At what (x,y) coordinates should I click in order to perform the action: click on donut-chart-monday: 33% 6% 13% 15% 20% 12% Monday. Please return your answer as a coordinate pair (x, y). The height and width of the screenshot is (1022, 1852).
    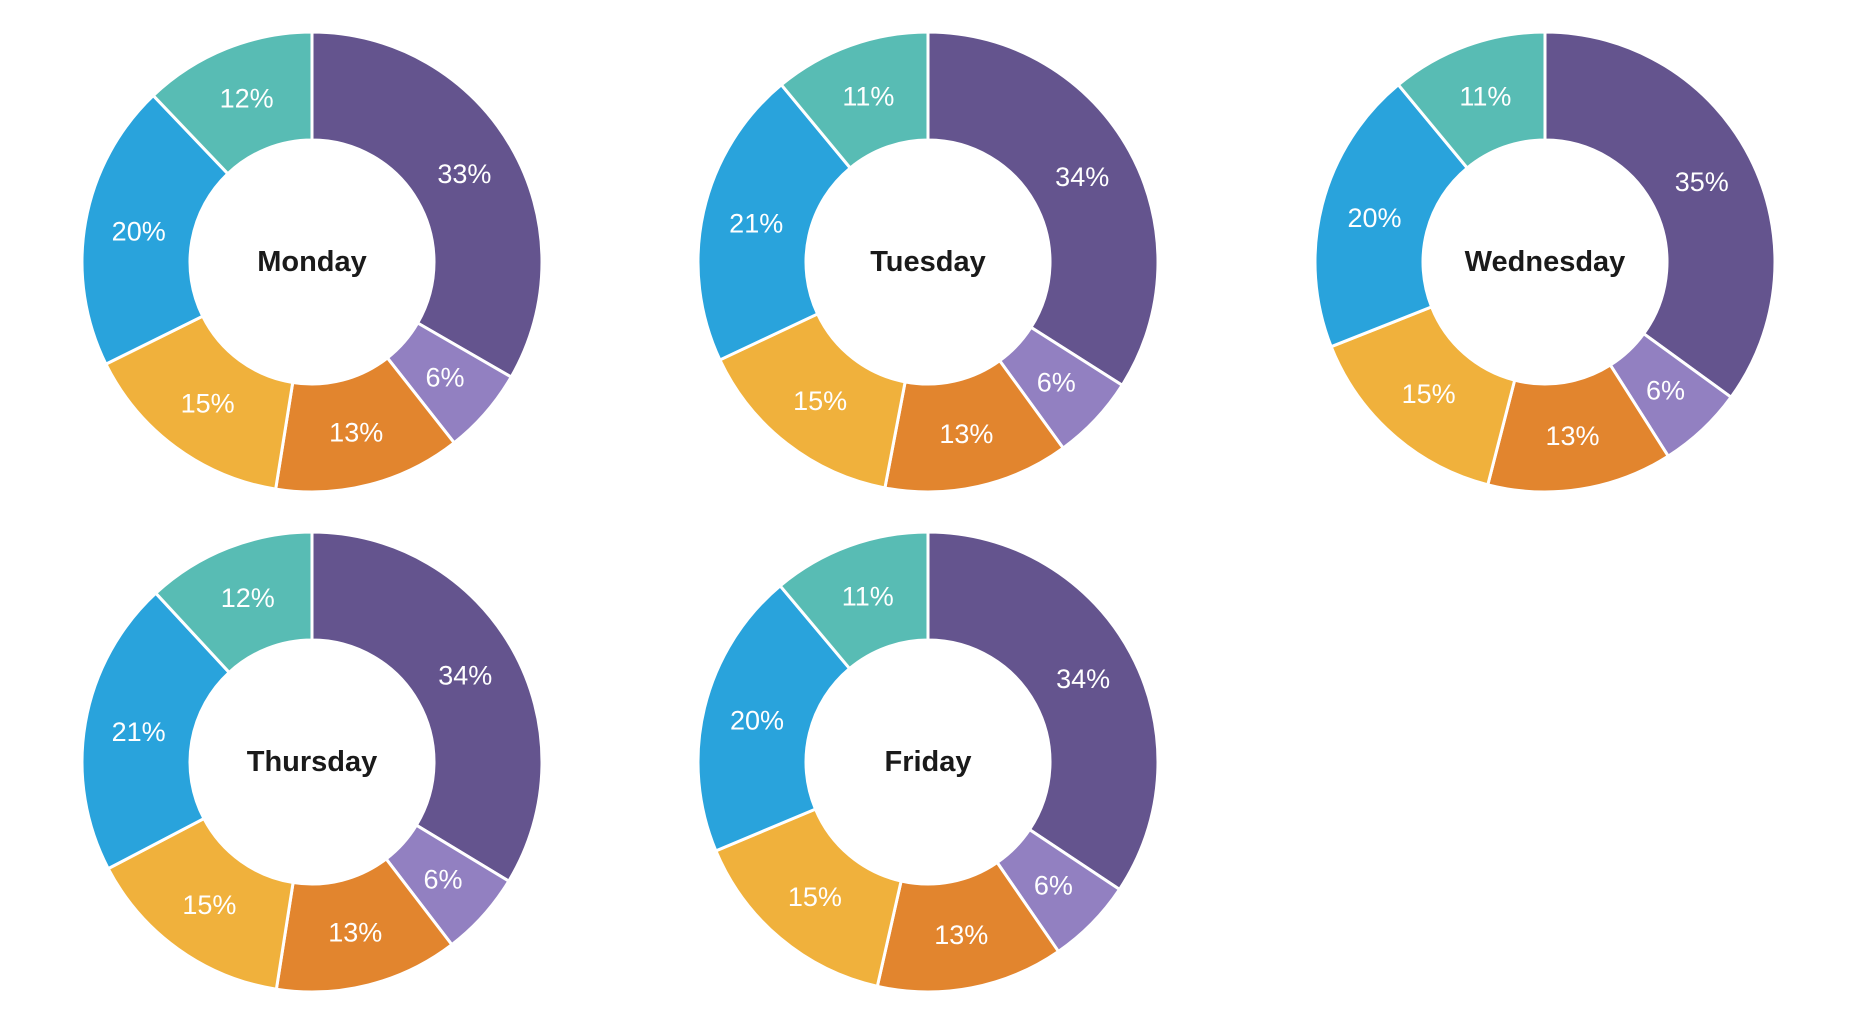
    Looking at the image, I should click on (312, 262).